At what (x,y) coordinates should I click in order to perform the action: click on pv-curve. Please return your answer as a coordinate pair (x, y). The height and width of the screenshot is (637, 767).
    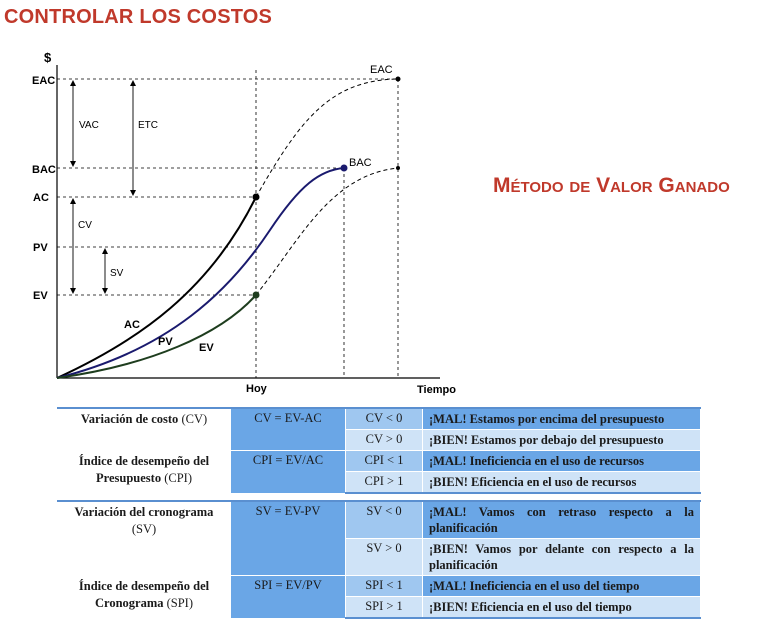
    Looking at the image, I should click on (200, 273).